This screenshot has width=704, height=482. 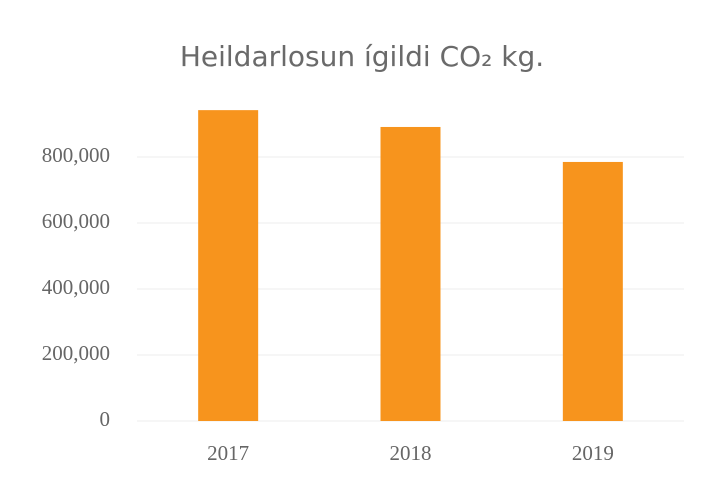 What do you see at coordinates (76, 353) in the screenshot?
I see `y-tick-label: 200,000` at bounding box center [76, 353].